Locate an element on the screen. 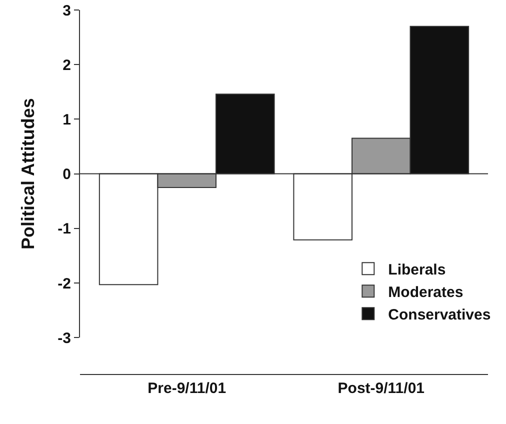 This screenshot has height=424, width=506. legend-label: Moderates is located at coordinates (426, 292).